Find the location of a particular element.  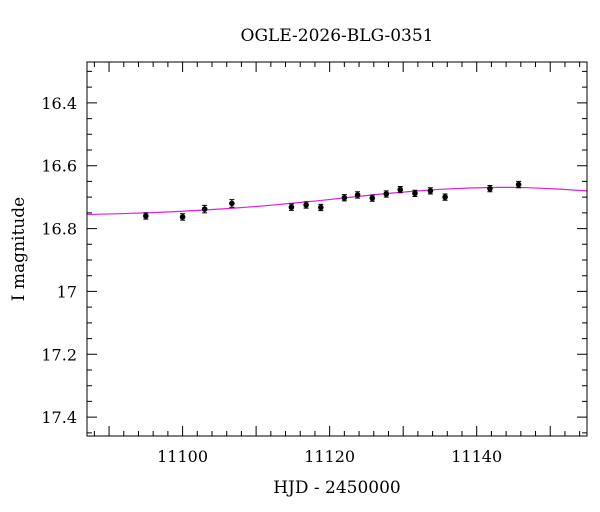

x-tick-label: 11120 is located at coordinates (329, 456).